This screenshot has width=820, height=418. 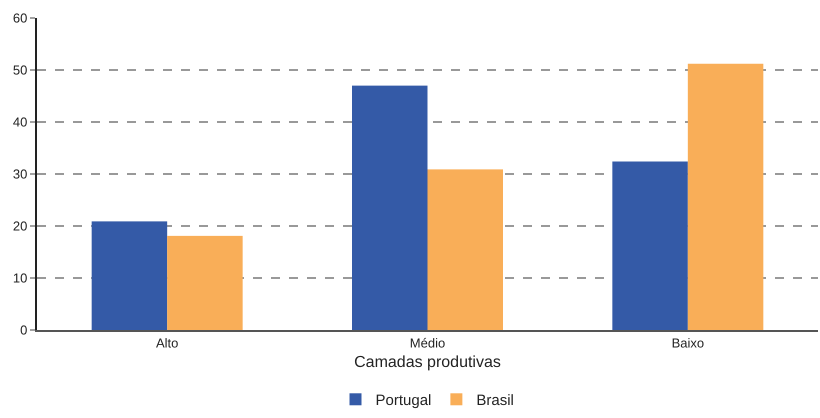 I want to click on x-tick-label: Alto, so click(x=167, y=343).